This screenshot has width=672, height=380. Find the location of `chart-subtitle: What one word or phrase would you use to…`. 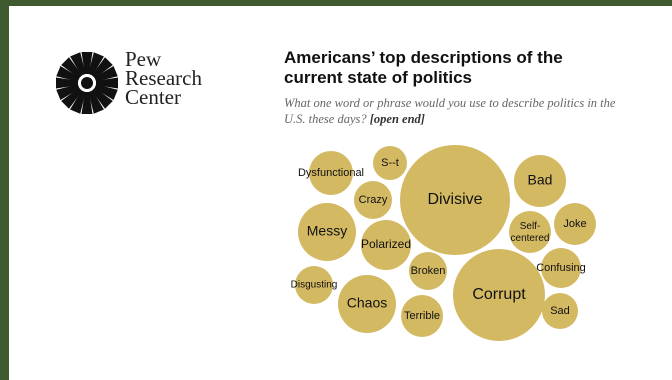

chart-subtitle: What one word or phrase would you use to… is located at coordinates (454, 111).